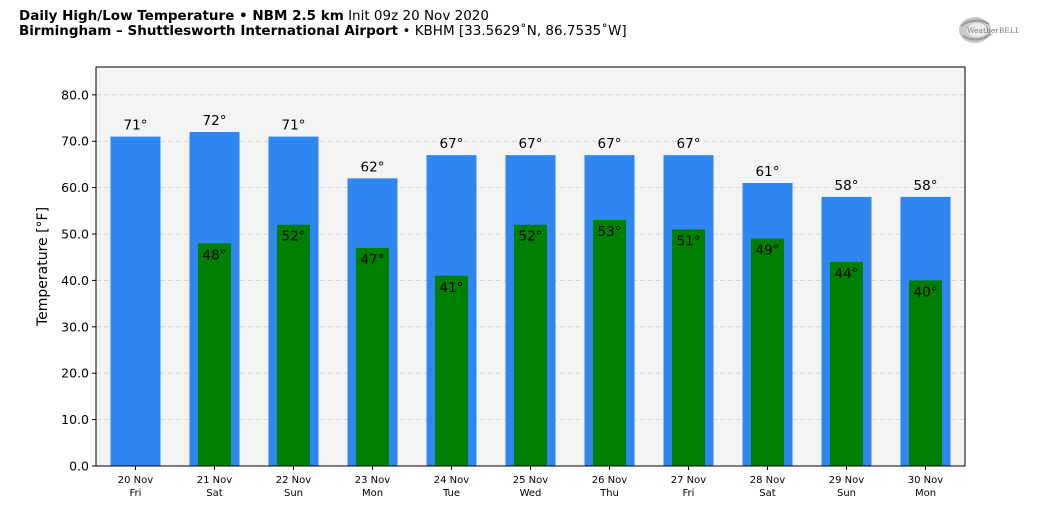  What do you see at coordinates (768, 480) in the screenshot?
I see `x-tick-date-label: 28 Nov` at bounding box center [768, 480].